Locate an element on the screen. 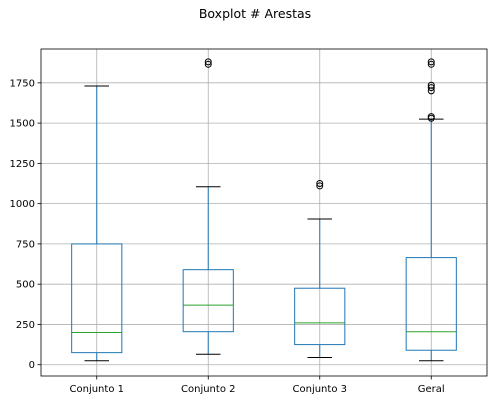 The height and width of the screenshot is (400, 493). y-tick-label: 1750 is located at coordinates (22, 83).